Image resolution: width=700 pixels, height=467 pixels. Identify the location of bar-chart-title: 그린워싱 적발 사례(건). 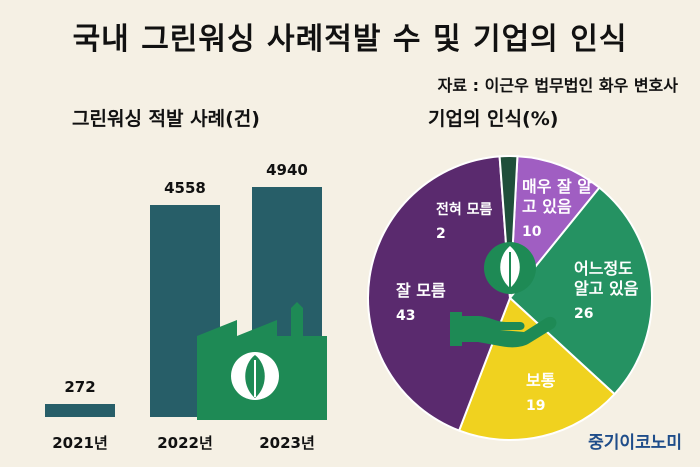
(166, 119).